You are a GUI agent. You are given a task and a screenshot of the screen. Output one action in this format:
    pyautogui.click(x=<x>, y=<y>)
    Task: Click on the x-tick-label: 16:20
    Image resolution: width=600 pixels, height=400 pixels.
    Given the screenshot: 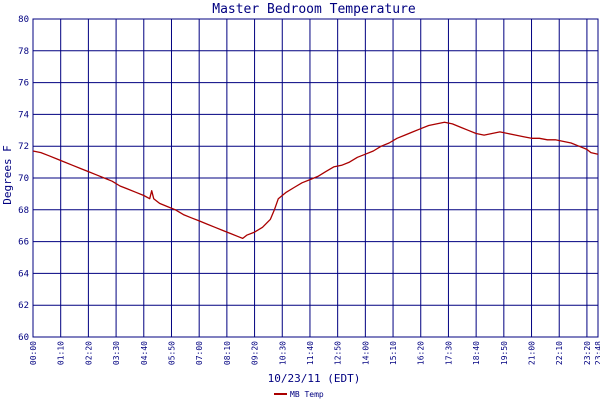 What is the action you would take?
    pyautogui.click(x=421, y=353)
    